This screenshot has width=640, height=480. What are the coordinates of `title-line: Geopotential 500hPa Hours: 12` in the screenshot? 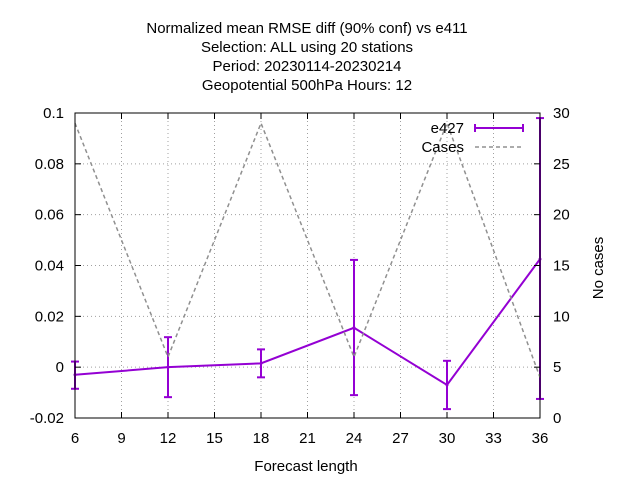 It's located at (307, 85).